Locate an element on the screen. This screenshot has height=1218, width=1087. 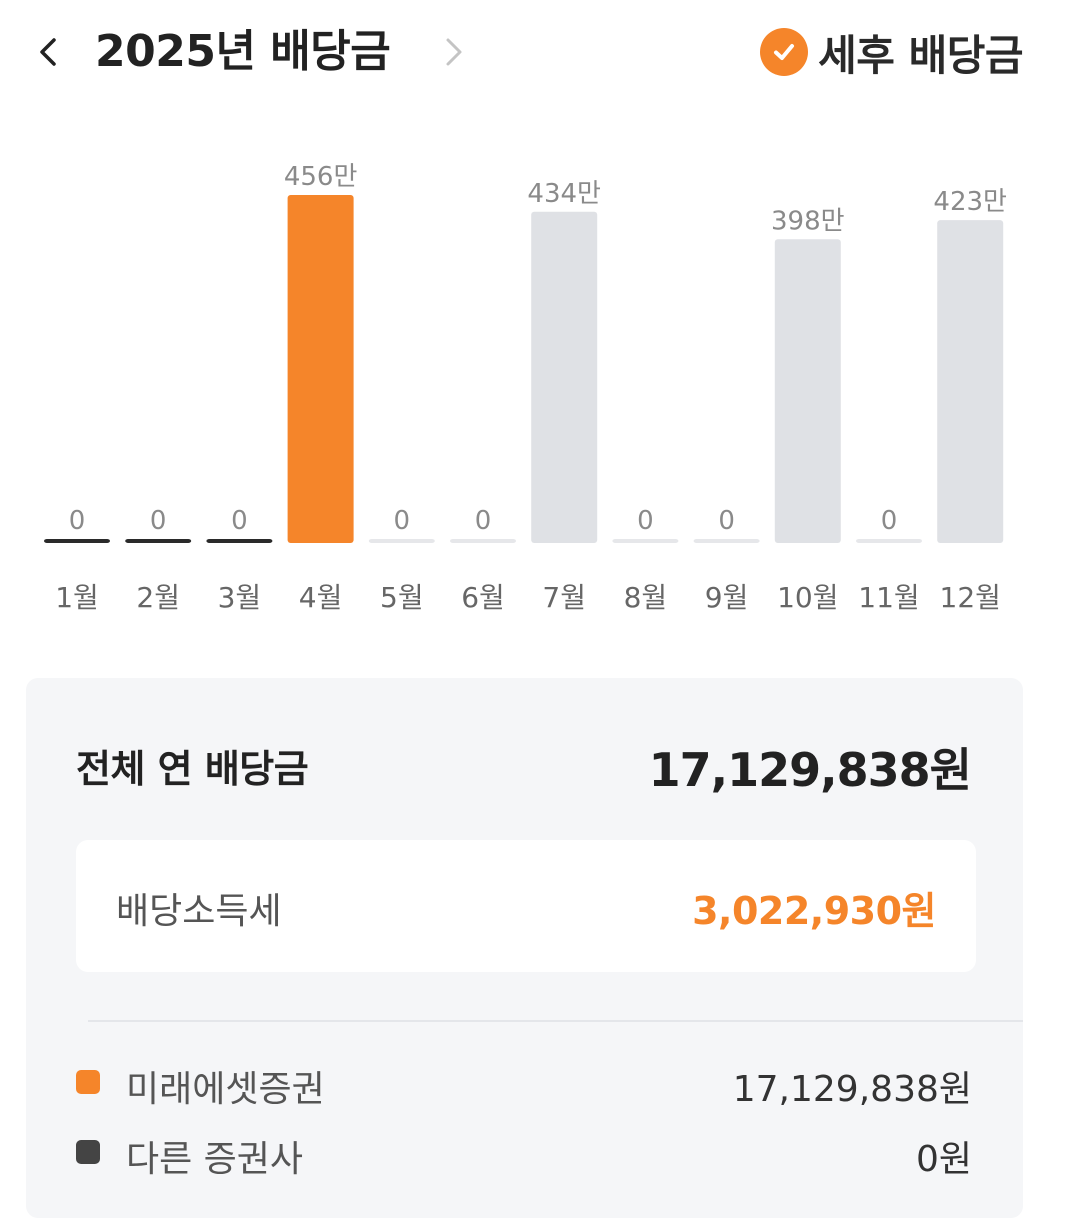
after-tax-toggle: 세후 배당금 is located at coordinates (891, 52).